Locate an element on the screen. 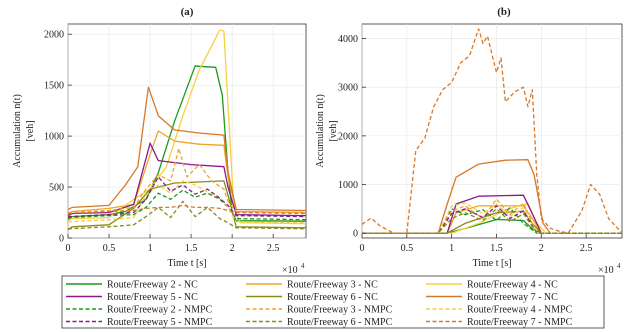 This screenshot has height=332, width=624. panel-a-y-axis-label: Accumulation n(t) is located at coordinates (17, 131).